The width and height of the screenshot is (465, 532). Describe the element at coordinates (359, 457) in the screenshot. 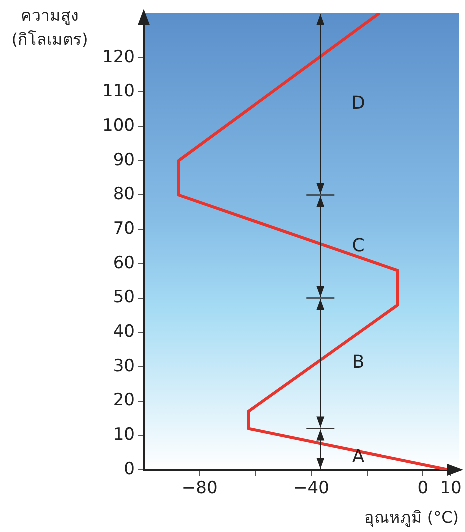

I see `annotation: A` at that location.